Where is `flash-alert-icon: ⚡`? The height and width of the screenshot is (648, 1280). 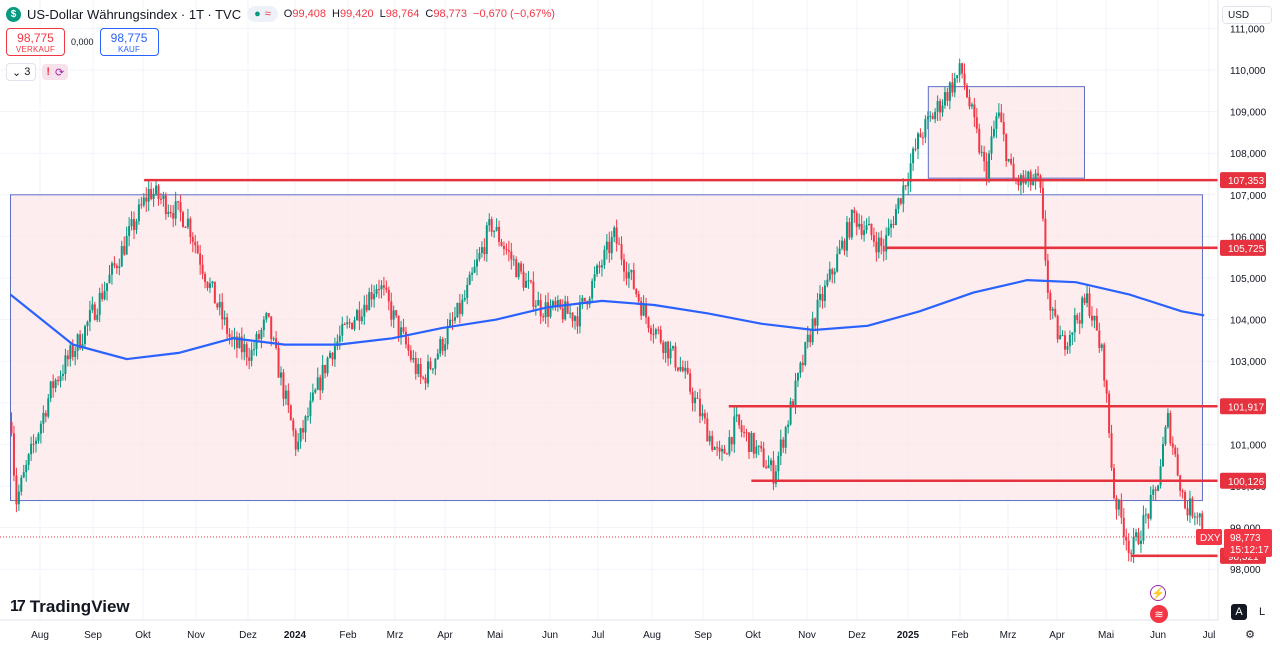
flash-alert-icon: ⚡ is located at coordinates (1158, 593).